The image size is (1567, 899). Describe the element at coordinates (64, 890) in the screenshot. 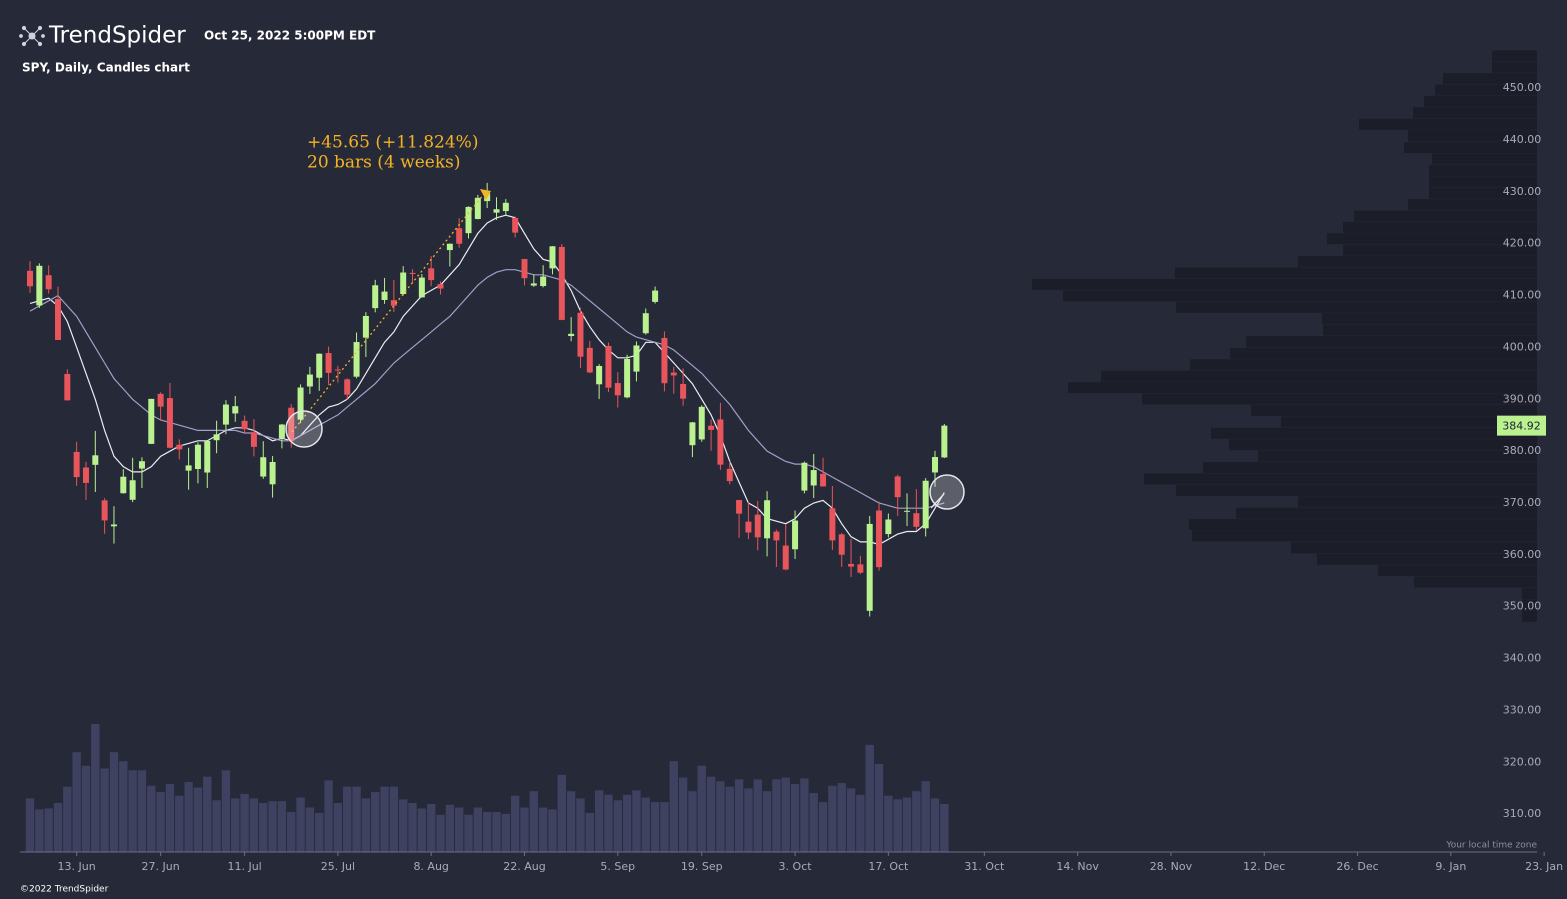

I see `footer: ©2022 TrendSpider` at that location.